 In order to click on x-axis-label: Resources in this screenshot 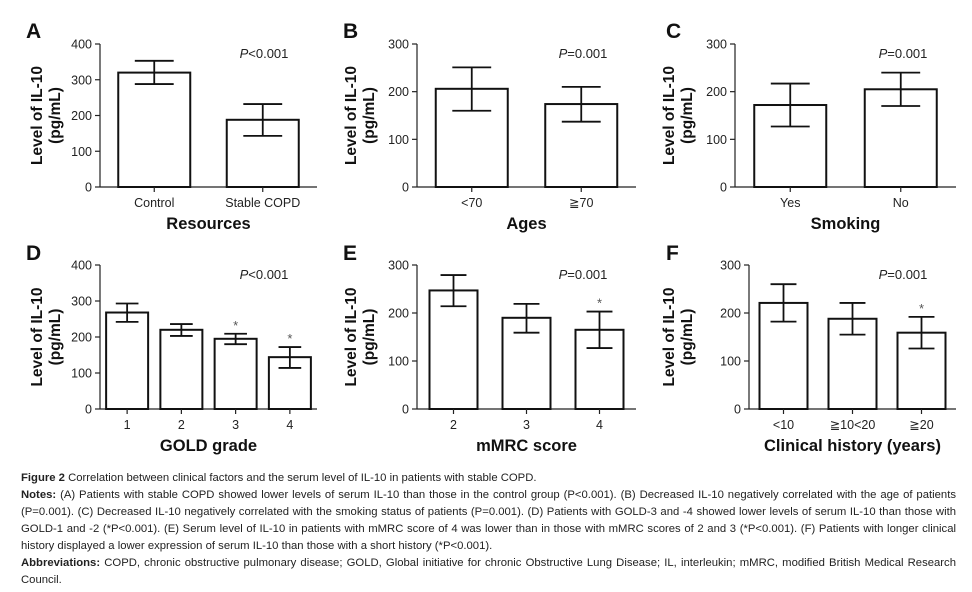, I will do `click(208, 224)`.